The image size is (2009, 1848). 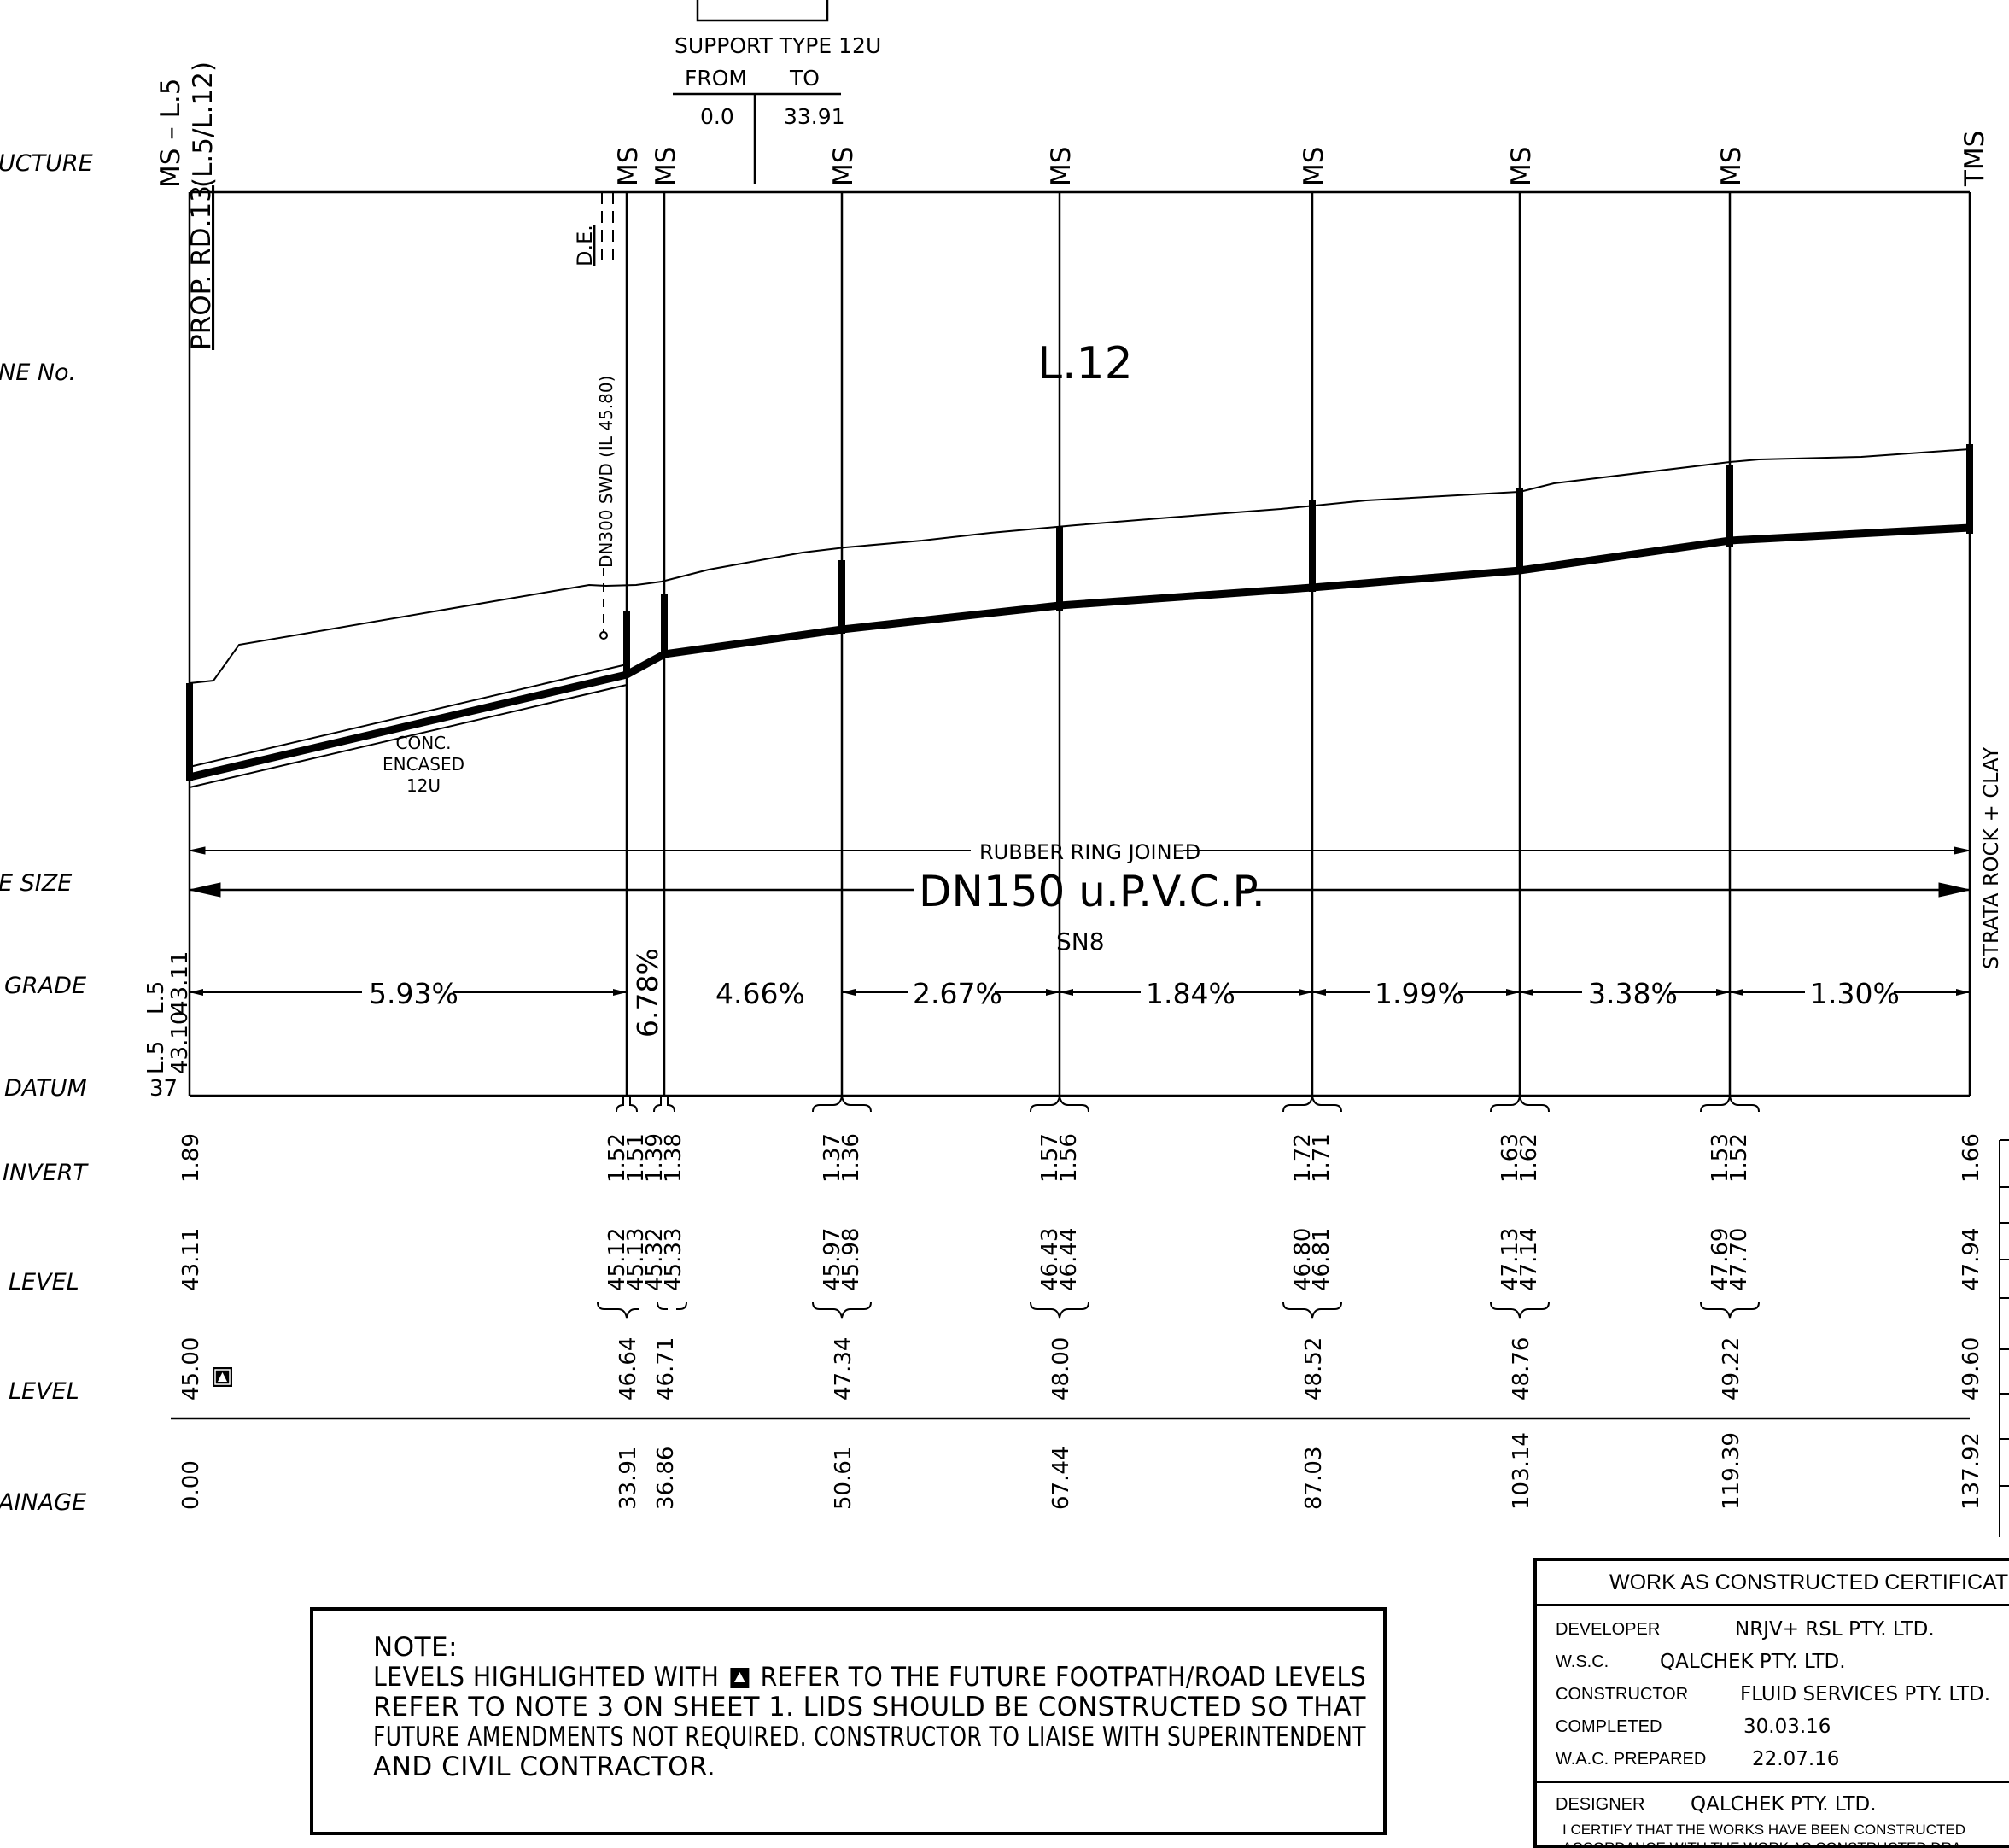 What do you see at coordinates (203, 125) in the screenshot?
I see `start-label-line2: (L.5/L.12)` at bounding box center [203, 125].